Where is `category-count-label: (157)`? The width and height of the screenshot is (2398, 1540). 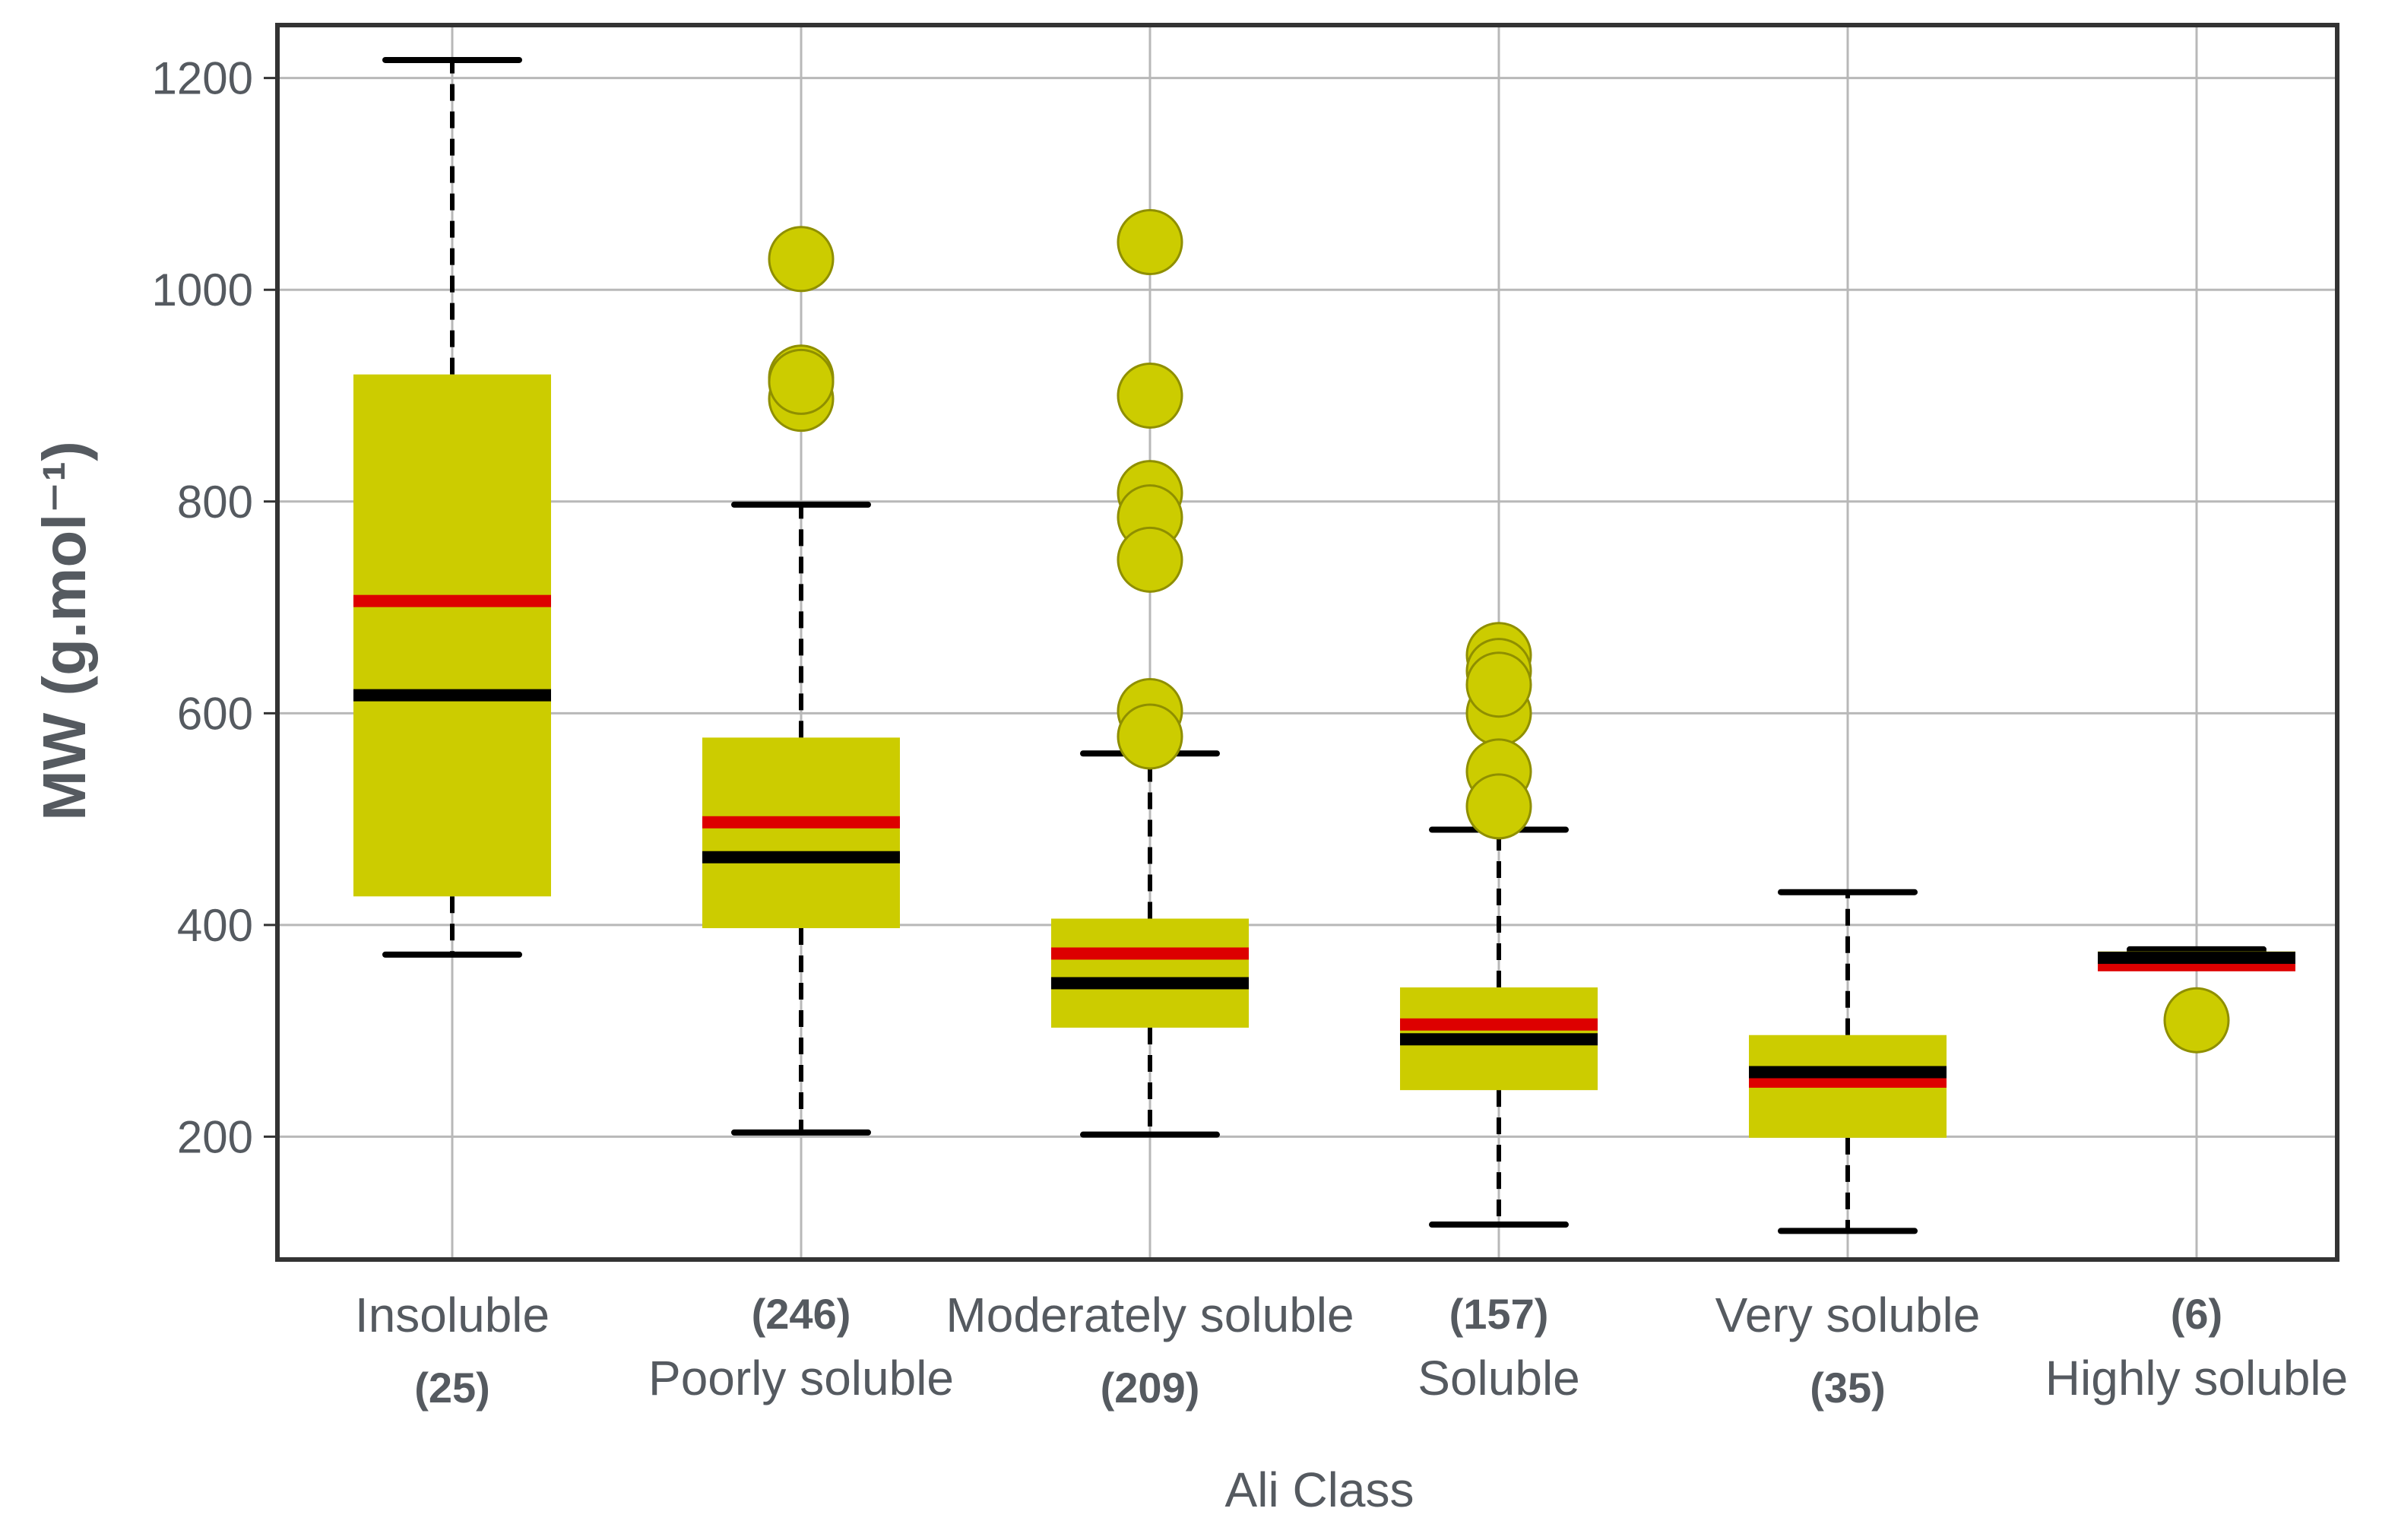
category-count-label: (157) is located at coordinates (1499, 1314).